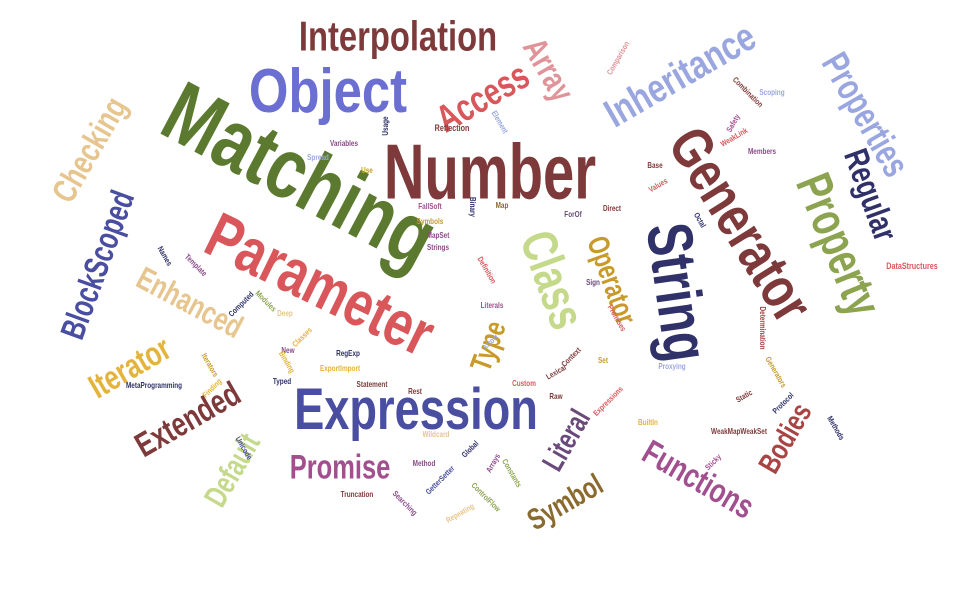 This screenshot has width=960, height=600. What do you see at coordinates (739, 431) in the screenshot?
I see `cloud-word-weakmapweakset: WeakMapWeakSet` at bounding box center [739, 431].